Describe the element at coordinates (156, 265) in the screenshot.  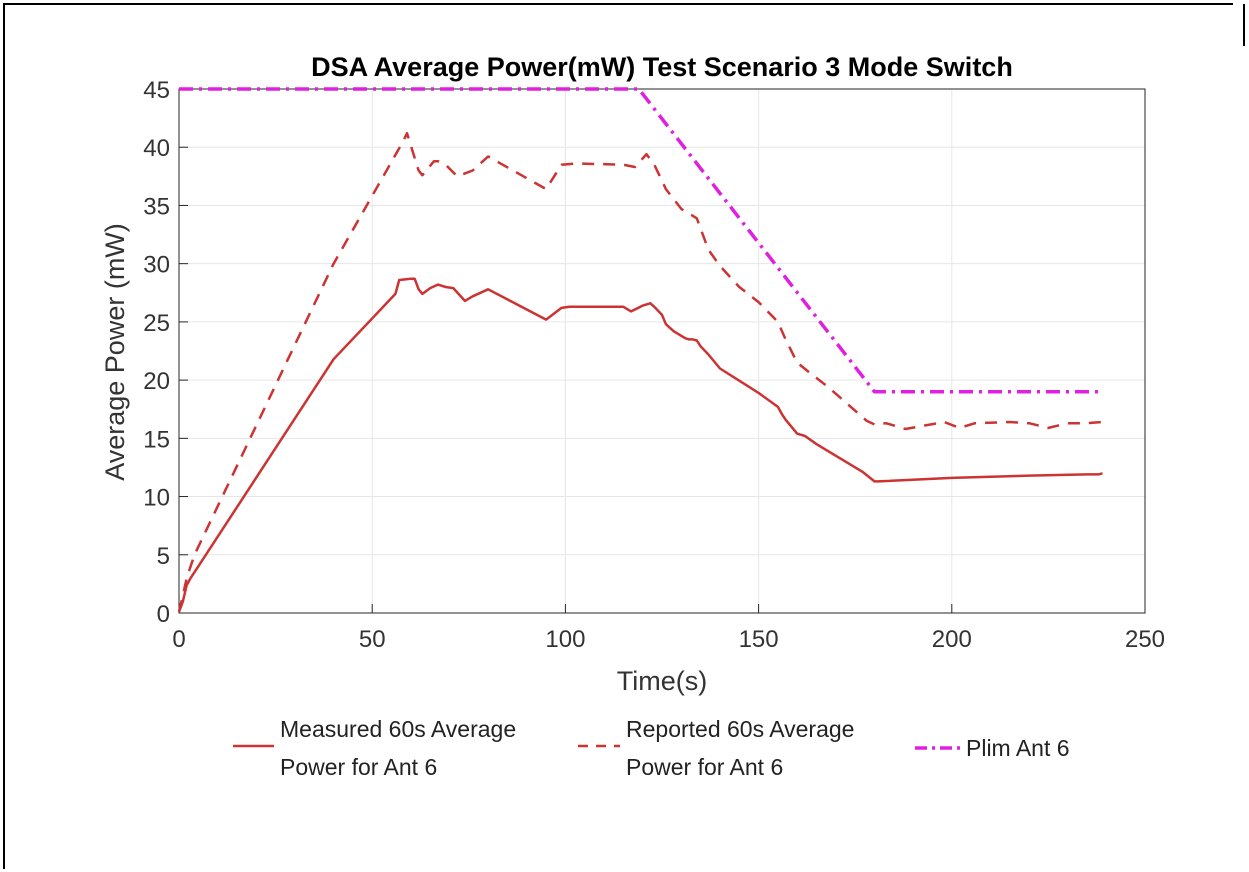
I see `y-tick-label: 30` at that location.